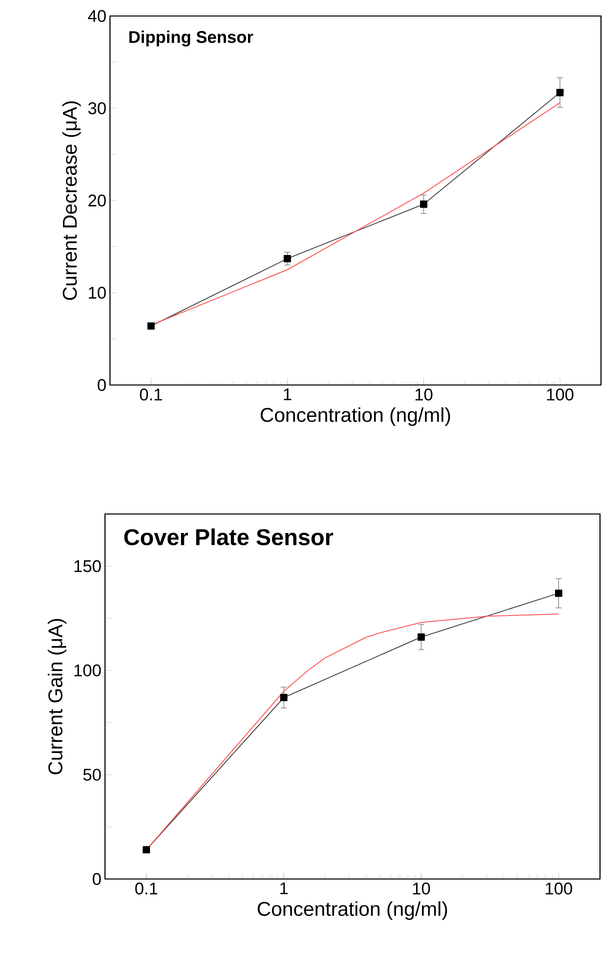 Image resolution: width=603 pixels, height=953 pixels. Describe the element at coordinates (97, 292) in the screenshot. I see `y-tick-label: 10` at that location.